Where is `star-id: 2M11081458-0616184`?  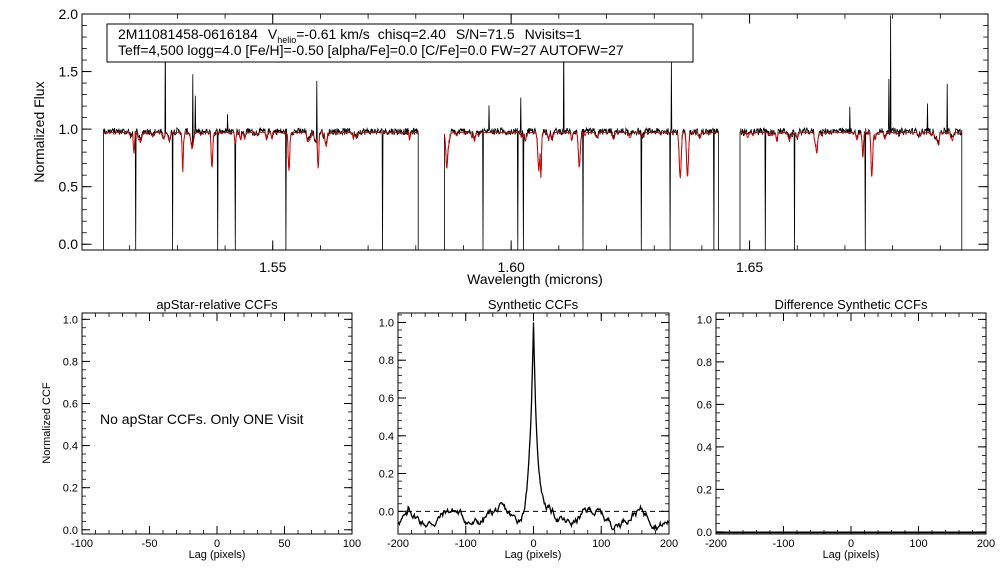
star-id: 2M11081458-0616184 is located at coordinates (188, 34).